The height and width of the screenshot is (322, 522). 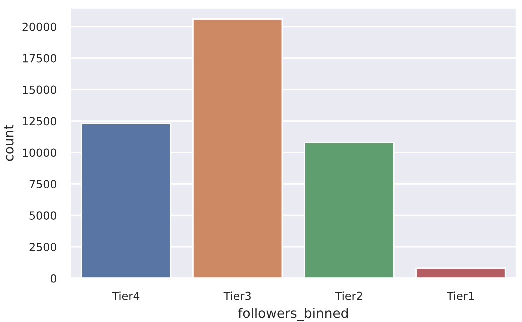 I want to click on x-tick-label: Tier3, so click(x=237, y=296).